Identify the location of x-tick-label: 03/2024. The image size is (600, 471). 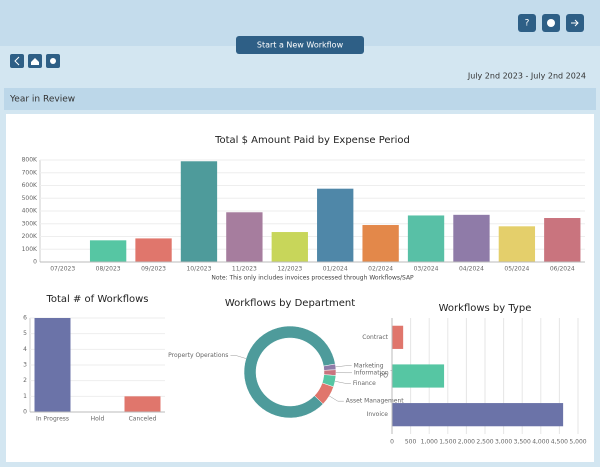
(426, 269).